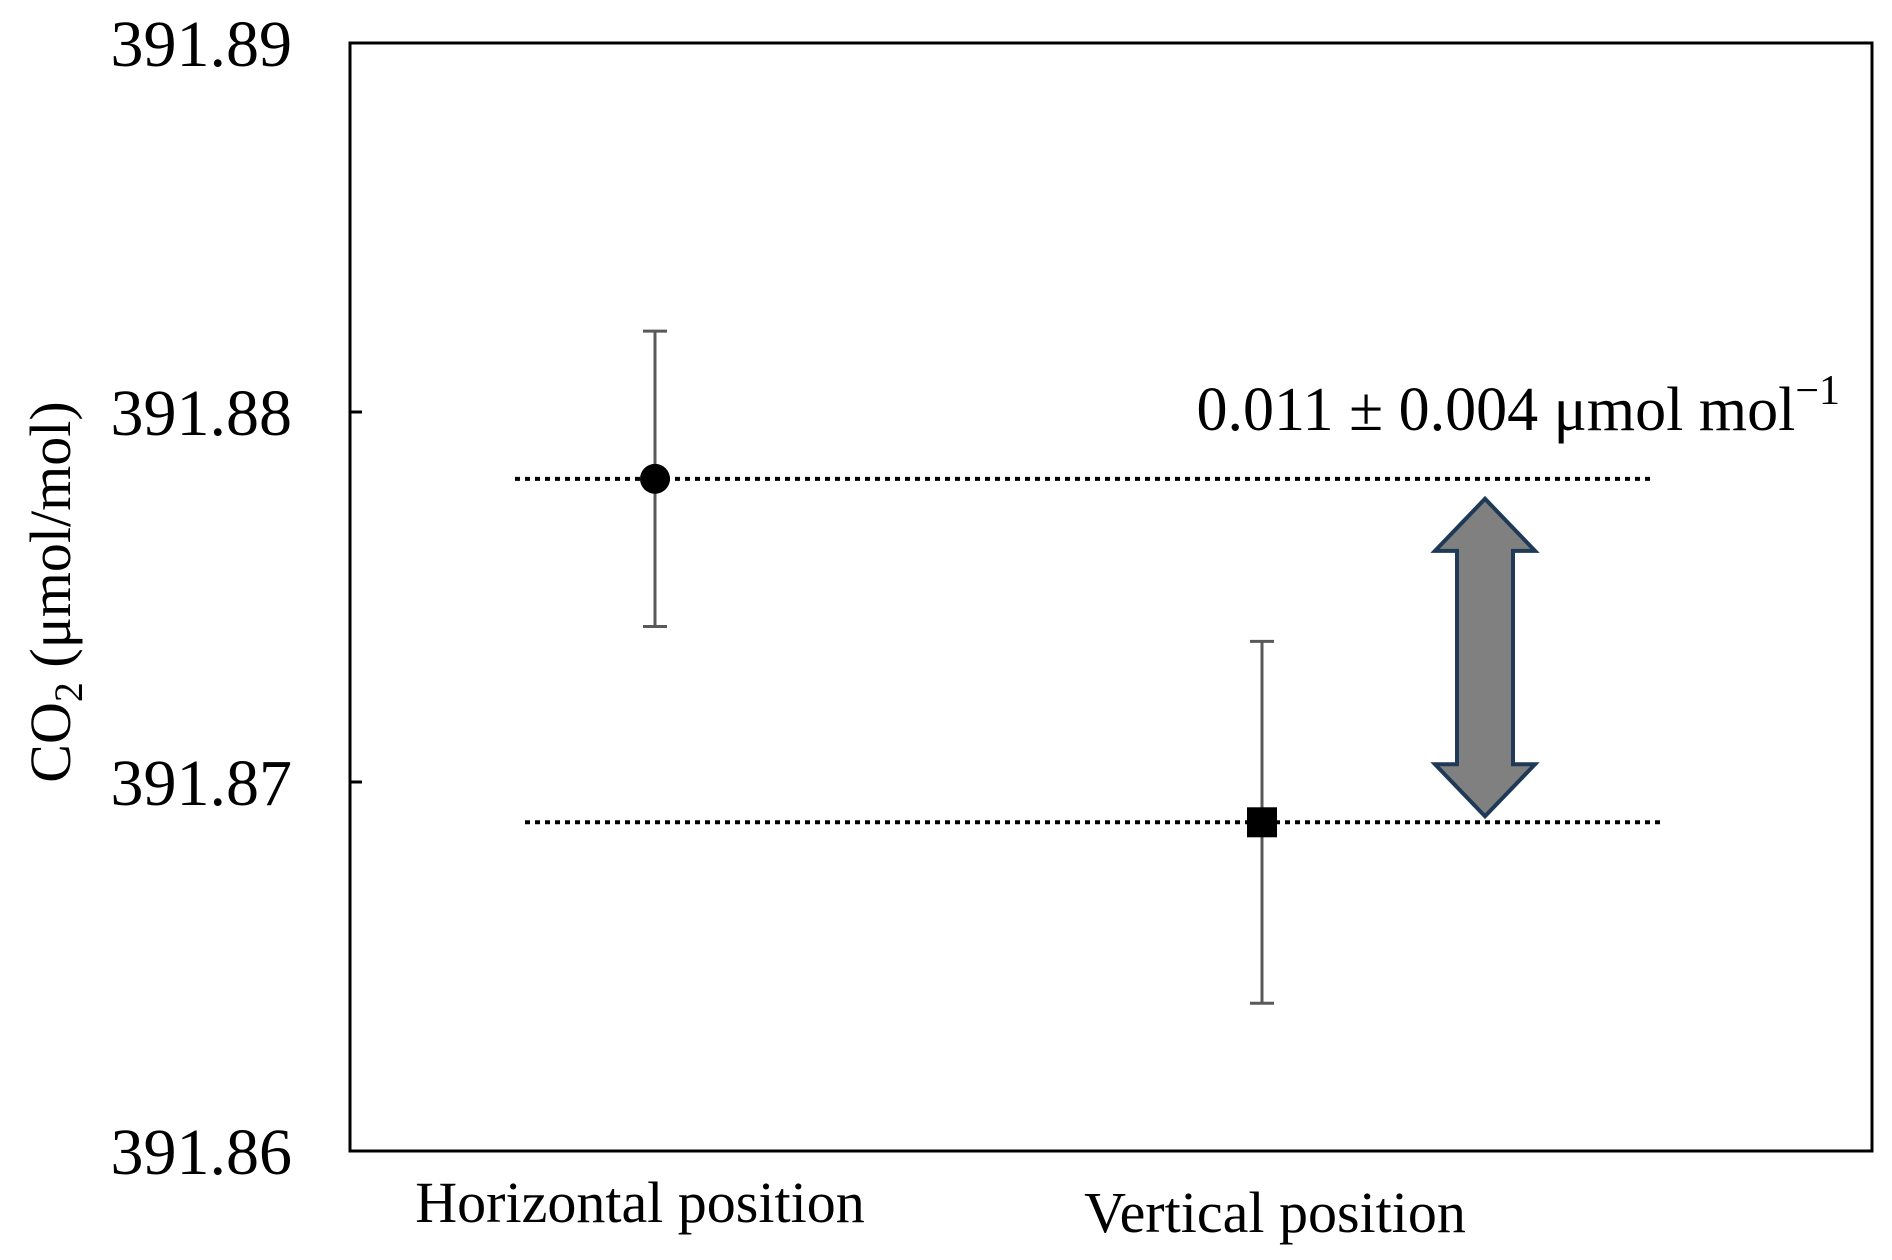 The height and width of the screenshot is (1260, 1892). Describe the element at coordinates (1817, 391) in the screenshot. I see `difference-annotation-superscript: −1` at that location.